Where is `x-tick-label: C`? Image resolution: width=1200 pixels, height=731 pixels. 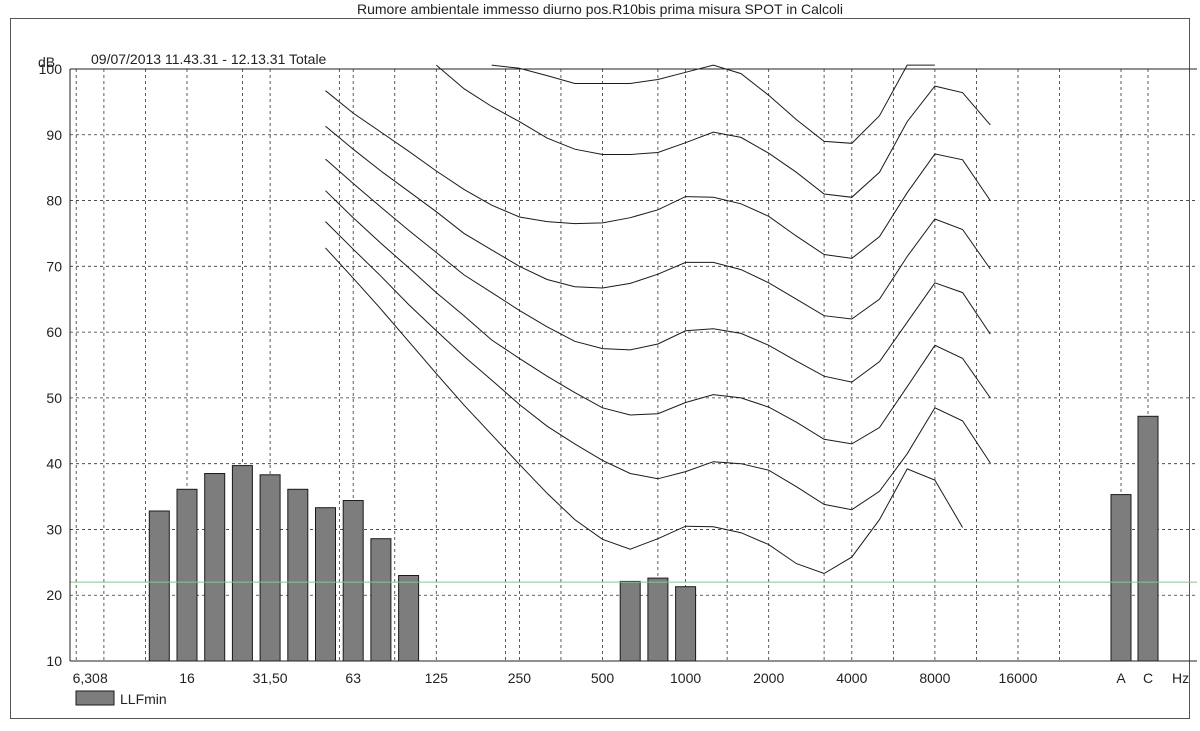
x-tick-label: C is located at coordinates (1148, 678).